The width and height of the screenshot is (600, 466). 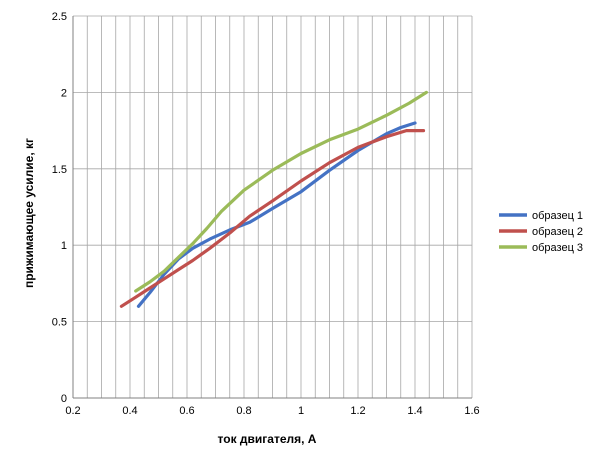 I want to click on x-tick-label: 0.2, so click(x=72, y=411).